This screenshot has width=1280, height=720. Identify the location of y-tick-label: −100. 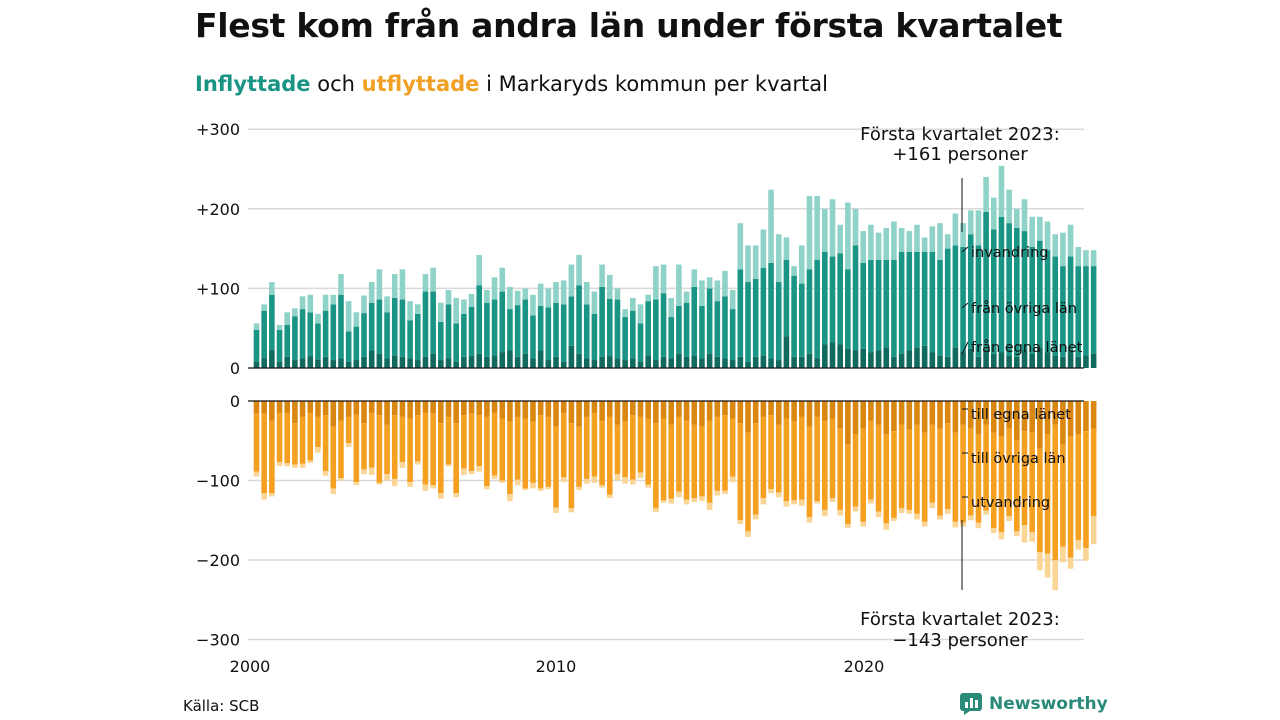
(218, 481).